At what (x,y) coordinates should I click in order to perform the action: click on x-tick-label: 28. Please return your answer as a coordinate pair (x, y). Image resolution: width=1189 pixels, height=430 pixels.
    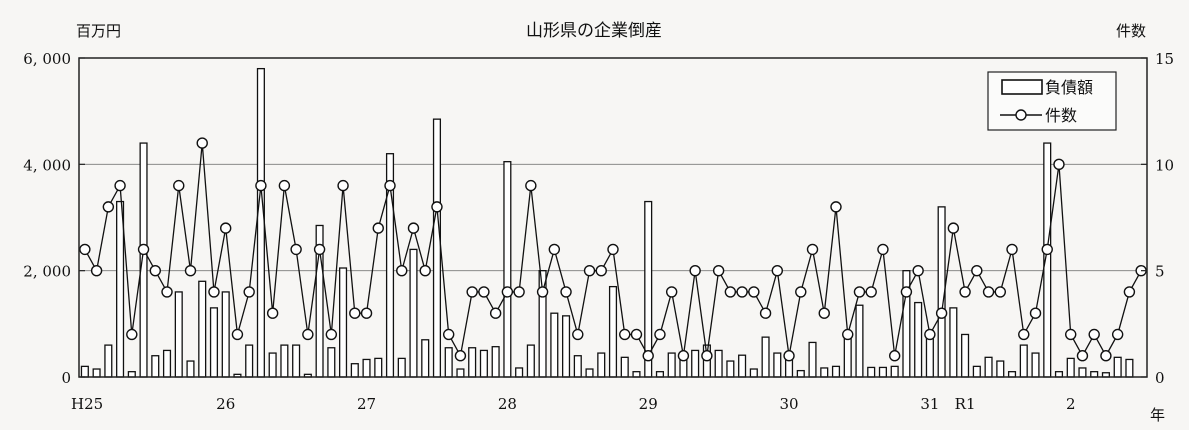
    Looking at the image, I should click on (507, 404).